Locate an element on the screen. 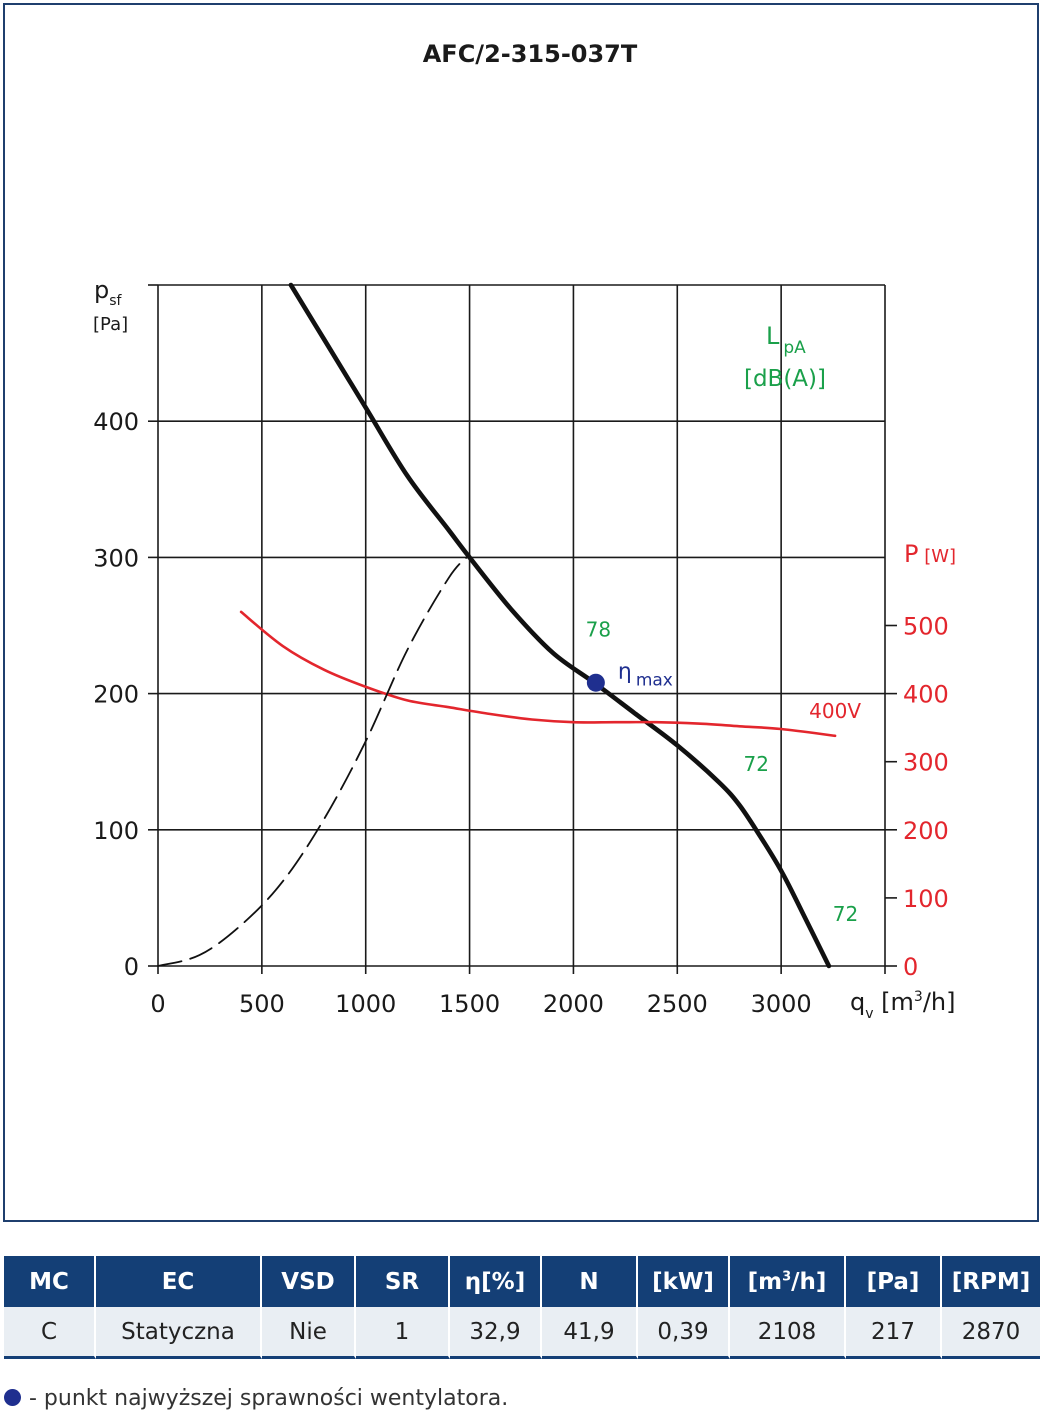 The width and height of the screenshot is (1045, 1415). y-right-tick-label: 300 is located at coordinates (926, 763).